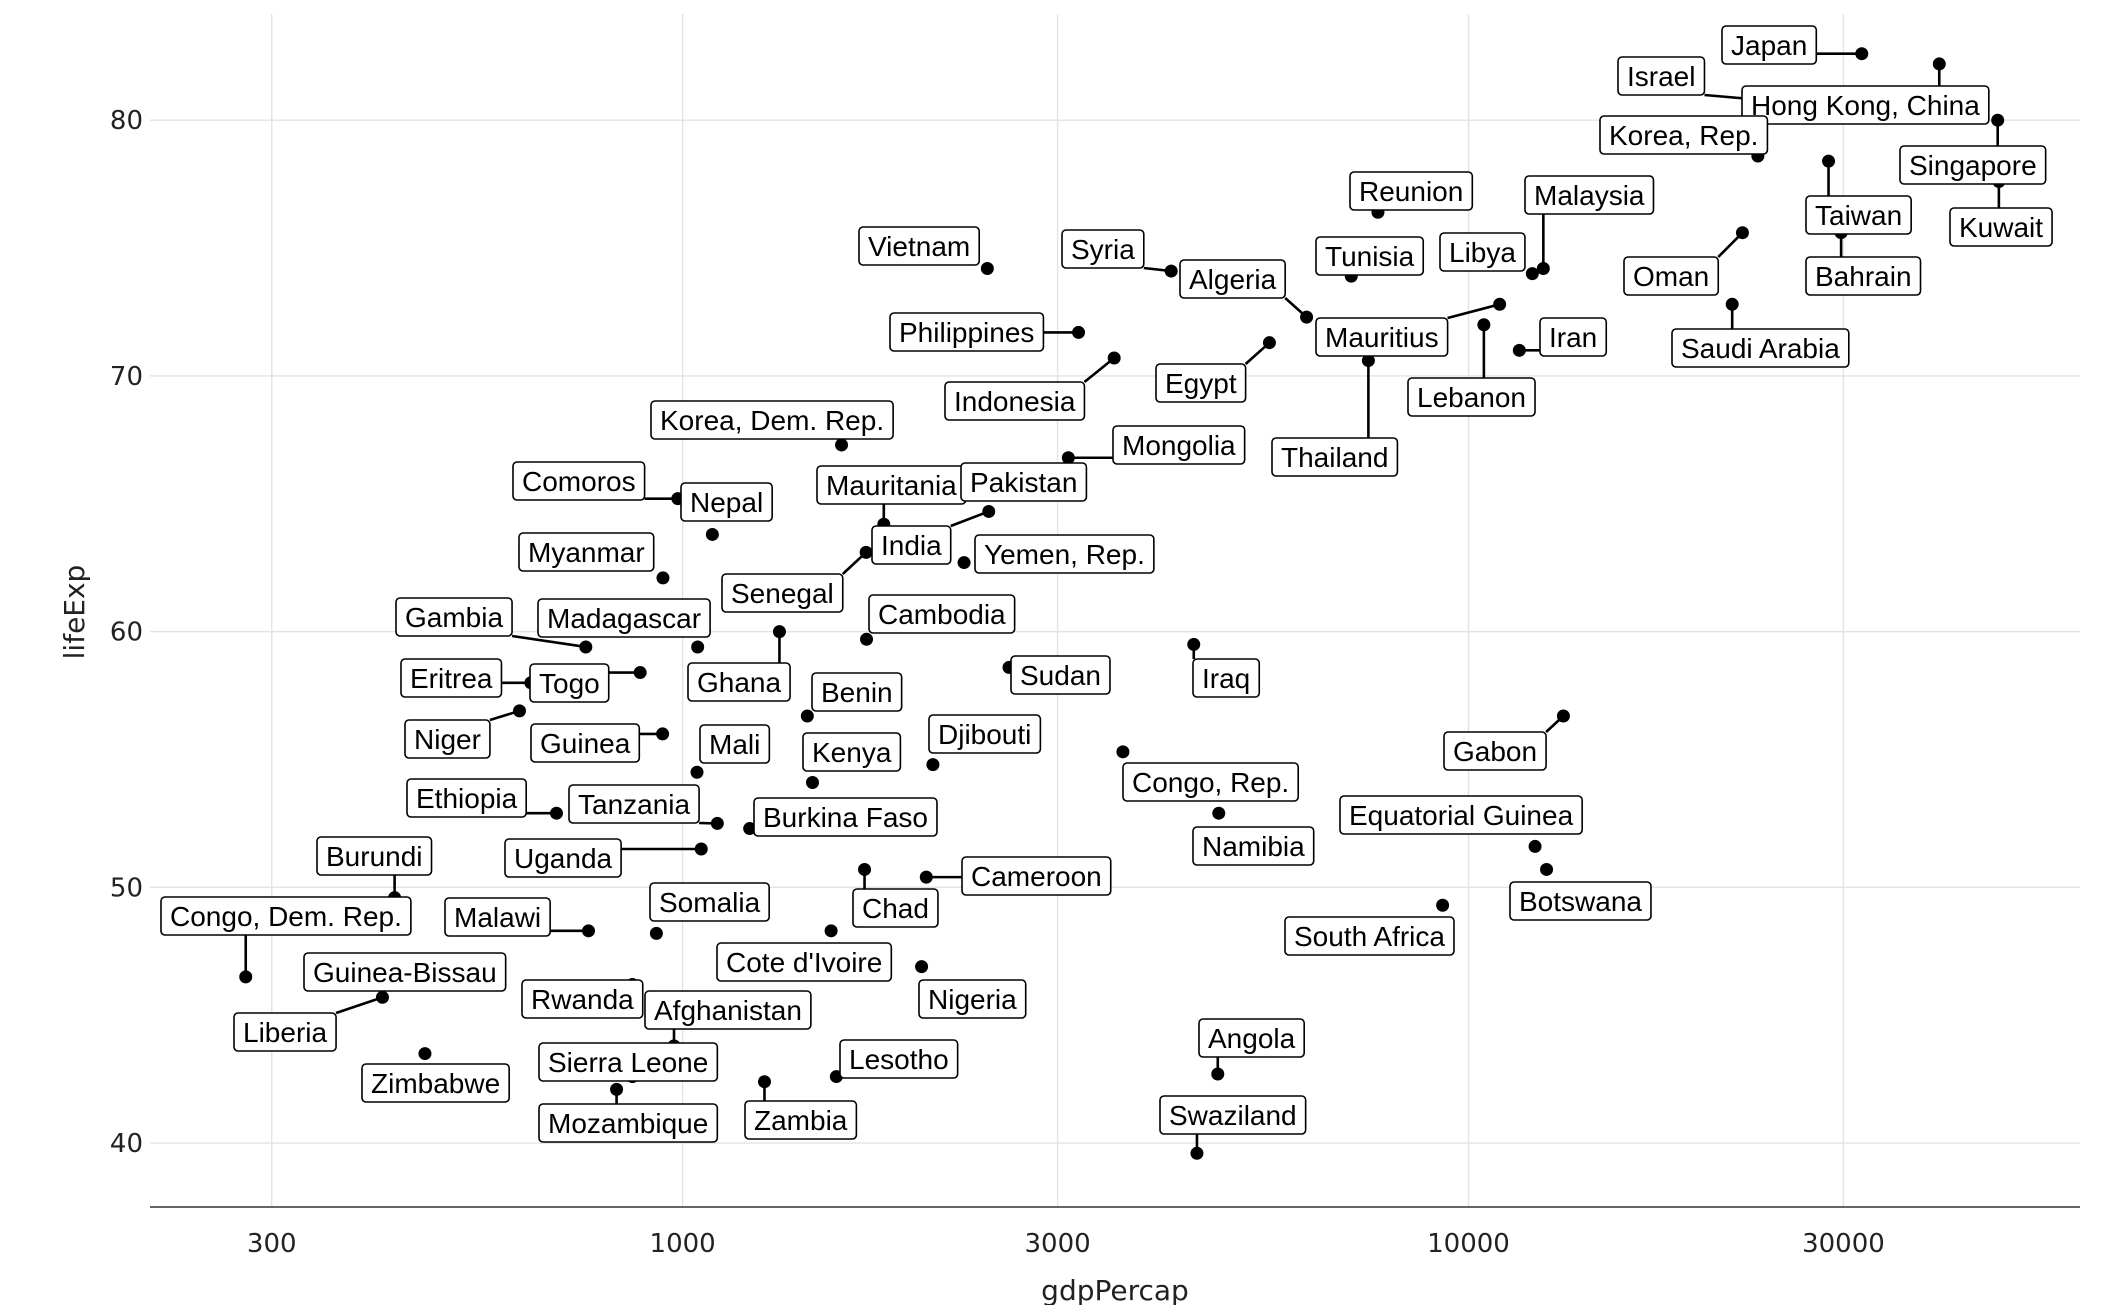  What do you see at coordinates (782, 593) in the screenshot?
I see `point-label: Senegal` at bounding box center [782, 593].